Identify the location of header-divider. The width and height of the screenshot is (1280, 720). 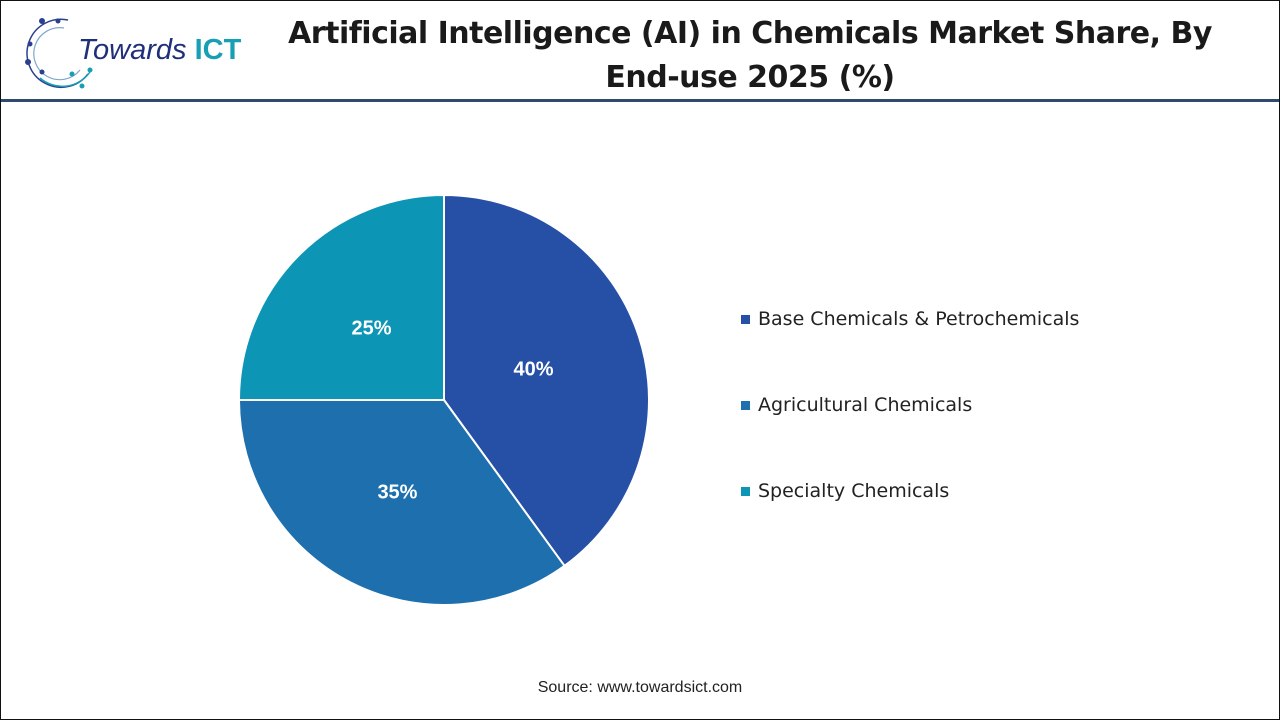
(640, 100).